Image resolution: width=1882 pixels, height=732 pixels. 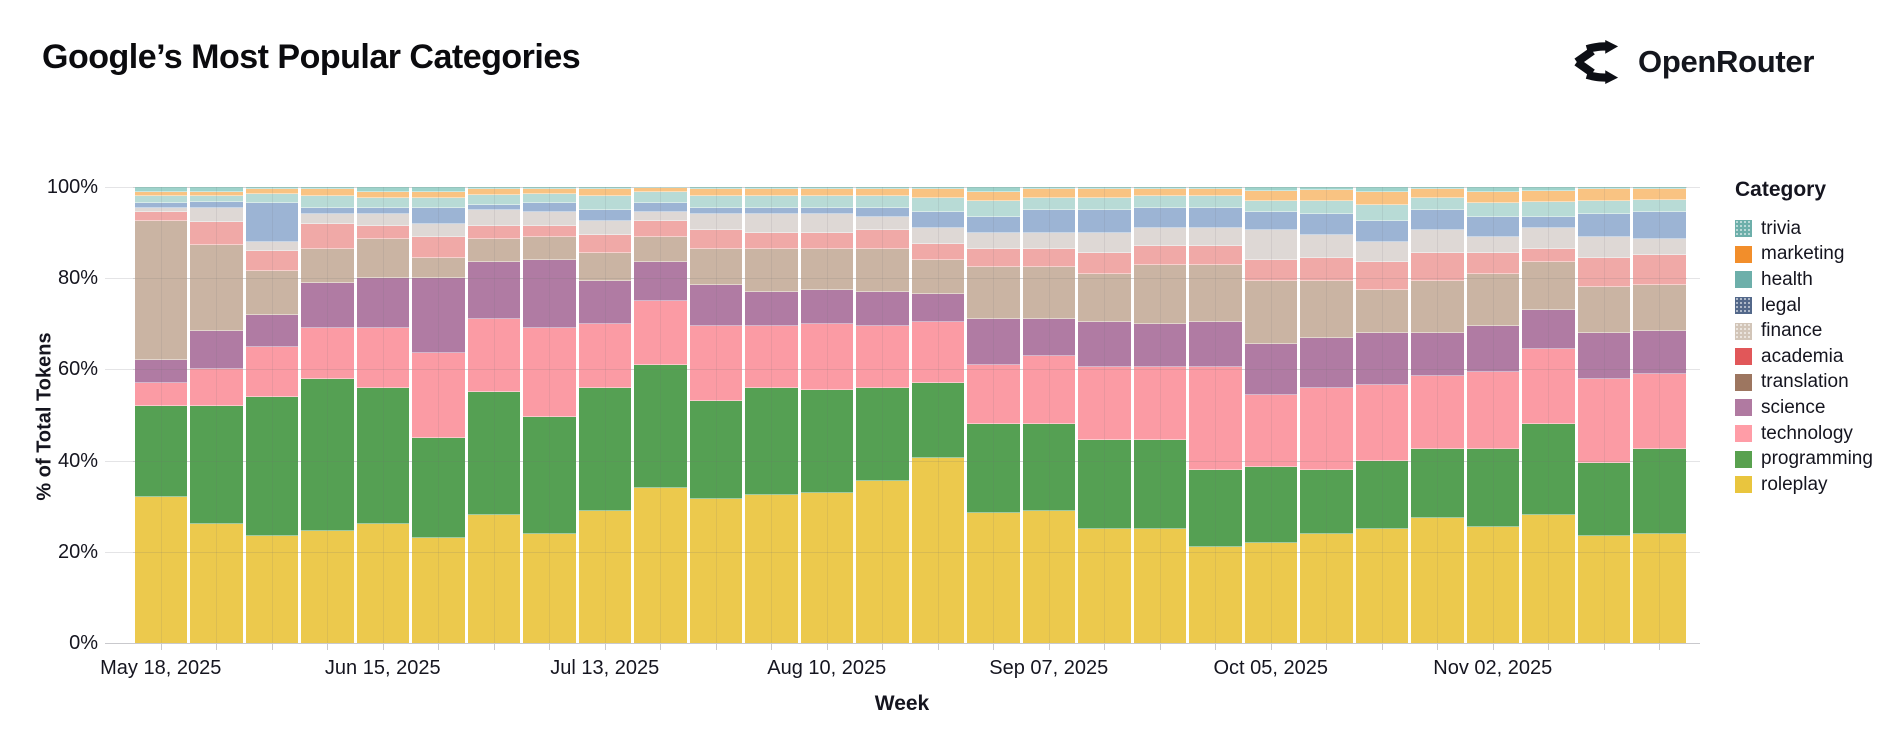 I want to click on bar-week-sep-14-2025, so click(x=1104, y=415).